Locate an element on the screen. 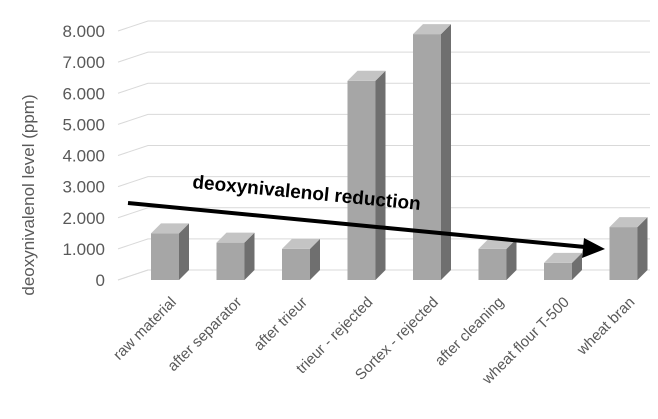 Image resolution: width=658 pixels, height=419 pixels. y-tick-label: 4.000 is located at coordinates (83, 156).